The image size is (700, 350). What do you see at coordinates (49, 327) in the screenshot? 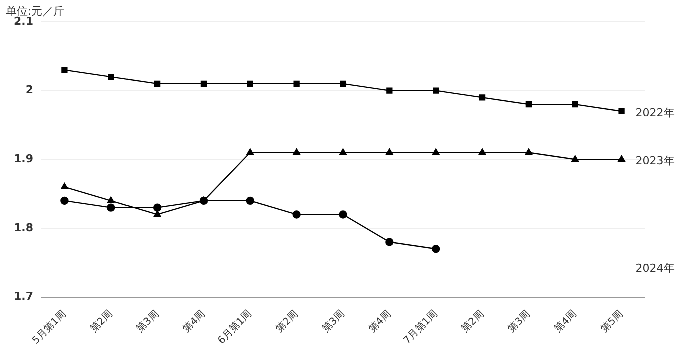
I see `x-tick-label: 5月第1周` at bounding box center [49, 327].